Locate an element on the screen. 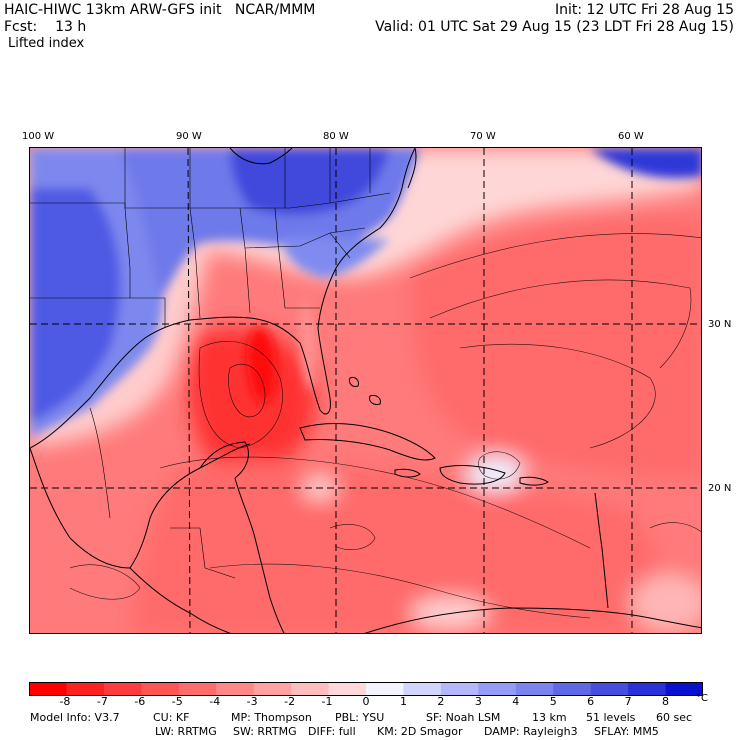 This screenshot has height=740, width=740. colorbar-tick-label: 4 is located at coordinates (516, 701).